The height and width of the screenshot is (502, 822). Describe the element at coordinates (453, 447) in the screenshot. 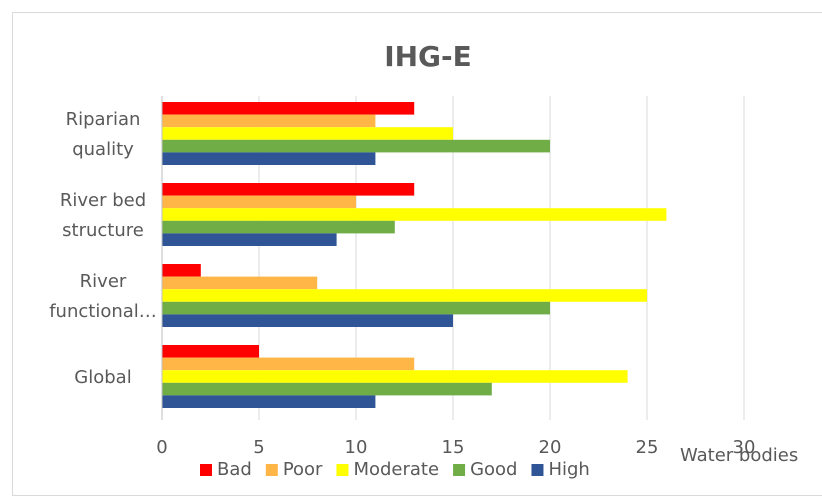

I see `x-tick-label: 15` at that location.